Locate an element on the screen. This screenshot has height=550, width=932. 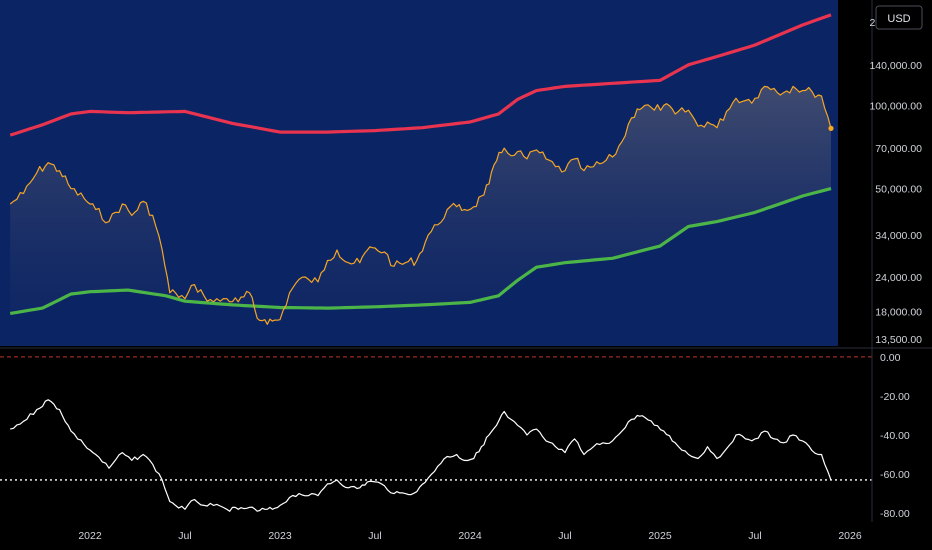
time-tick-label: 2025 is located at coordinates (660, 536).